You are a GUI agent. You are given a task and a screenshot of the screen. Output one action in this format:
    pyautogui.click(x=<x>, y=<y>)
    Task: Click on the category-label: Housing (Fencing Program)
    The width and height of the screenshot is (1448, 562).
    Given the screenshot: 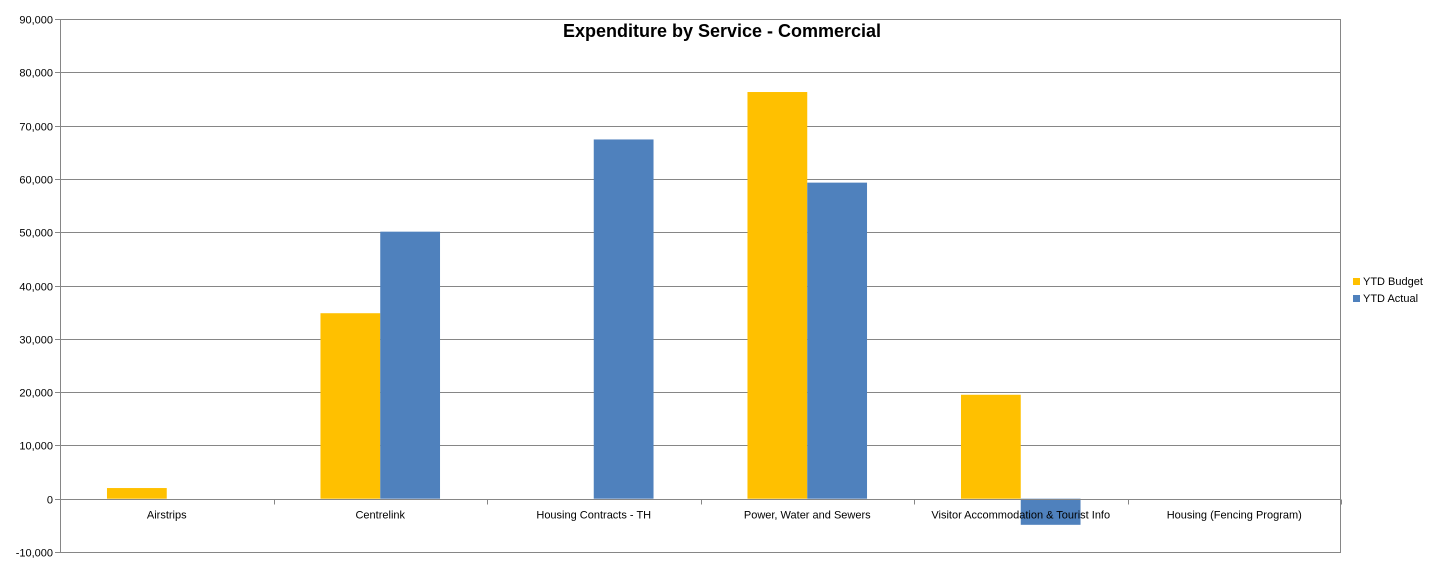 What is the action you would take?
    pyautogui.click(x=1234, y=516)
    